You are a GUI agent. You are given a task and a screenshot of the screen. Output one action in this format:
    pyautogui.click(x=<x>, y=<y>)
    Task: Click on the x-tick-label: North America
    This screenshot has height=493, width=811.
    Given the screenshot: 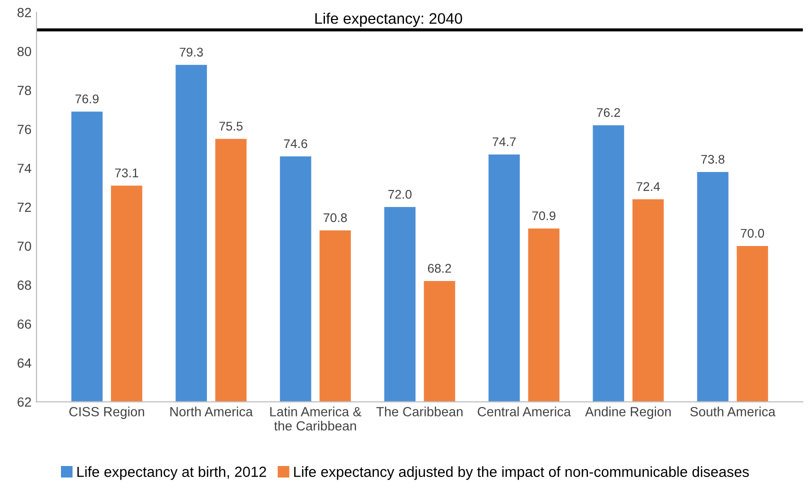 What is the action you would take?
    pyautogui.click(x=211, y=411)
    